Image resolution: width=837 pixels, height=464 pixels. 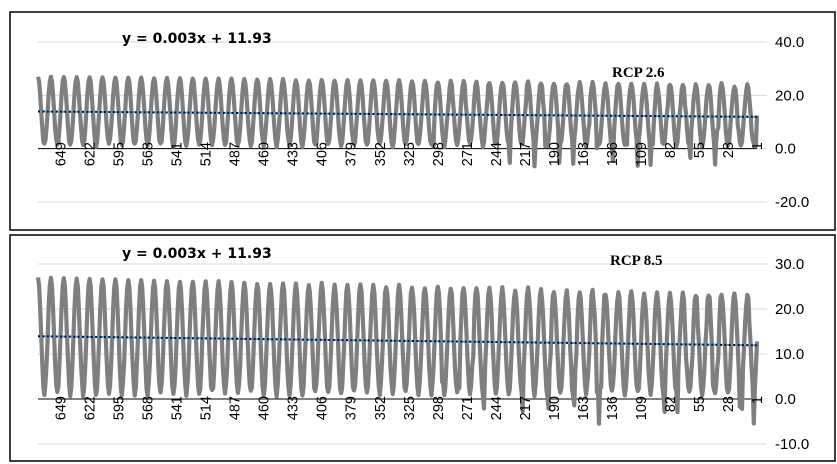 I want to click on y-tick-label: -10.0, so click(x=792, y=444).